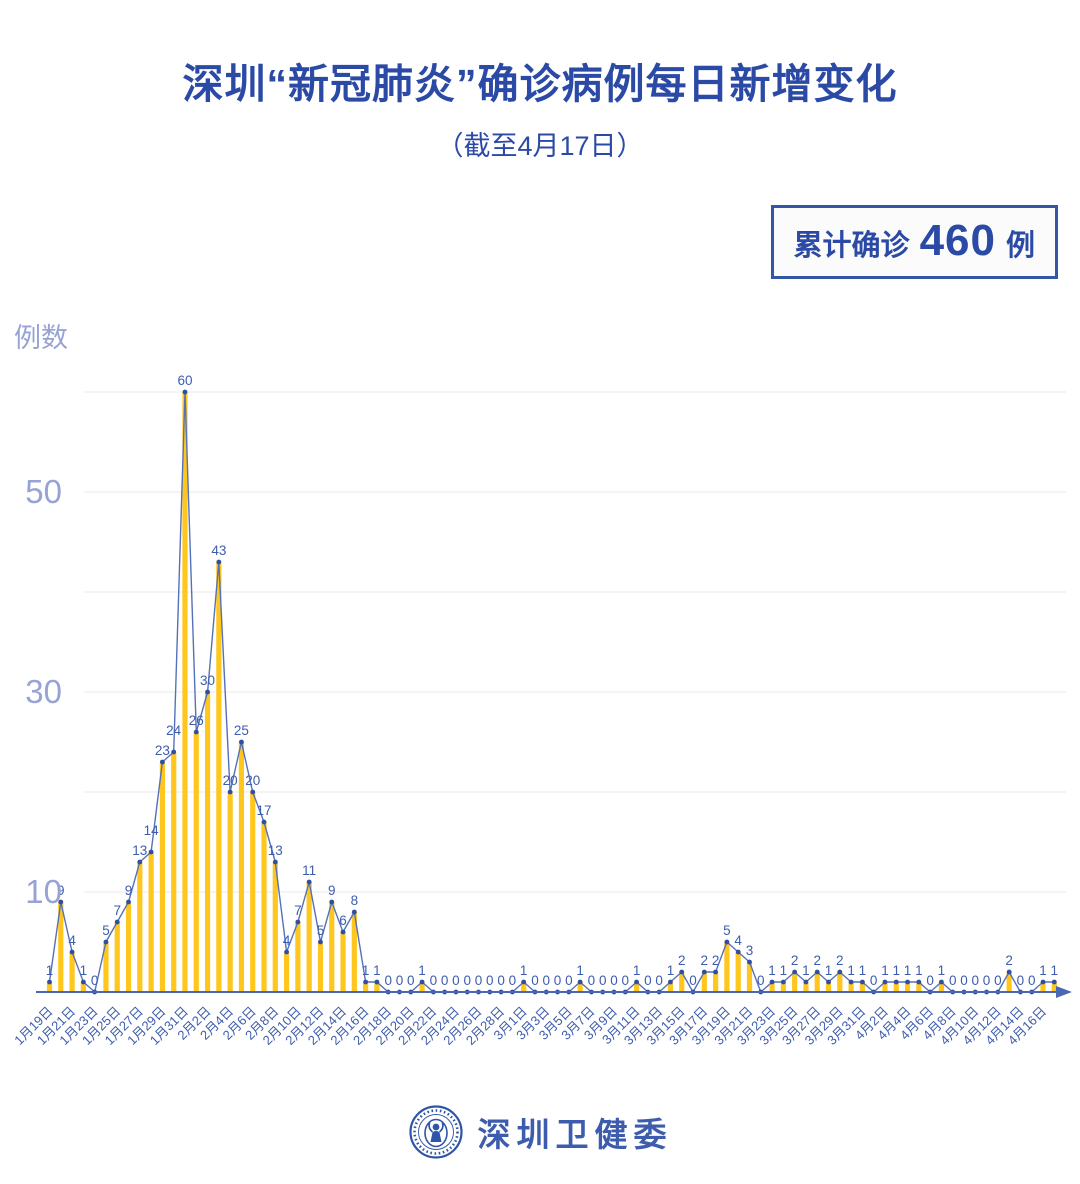 The width and height of the screenshot is (1080, 1184). I want to click on svg-text: 8, so click(355, 900).